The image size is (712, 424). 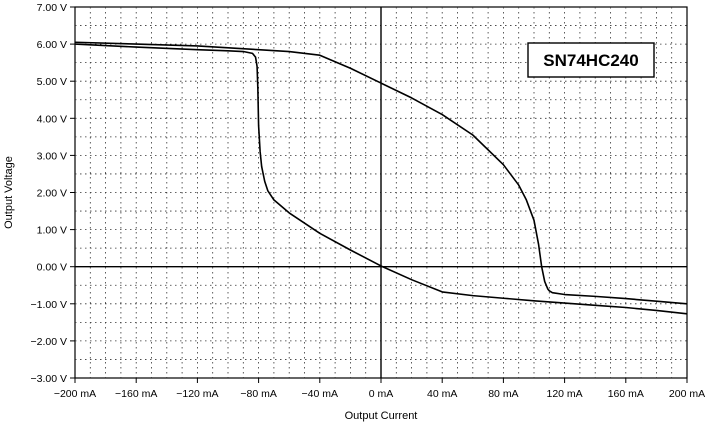 I want to click on y-tick-label: 2.00 V, so click(x=52, y=194).